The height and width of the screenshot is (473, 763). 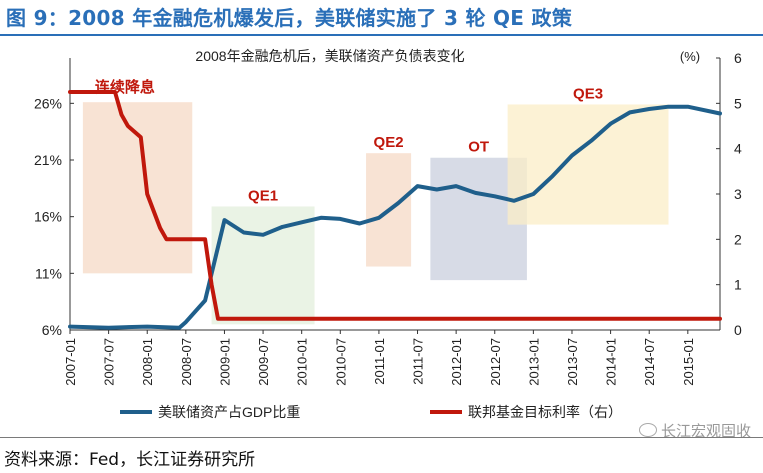 What do you see at coordinates (738, 239) in the screenshot?
I see `right-axis-tick-label: 2` at bounding box center [738, 239].